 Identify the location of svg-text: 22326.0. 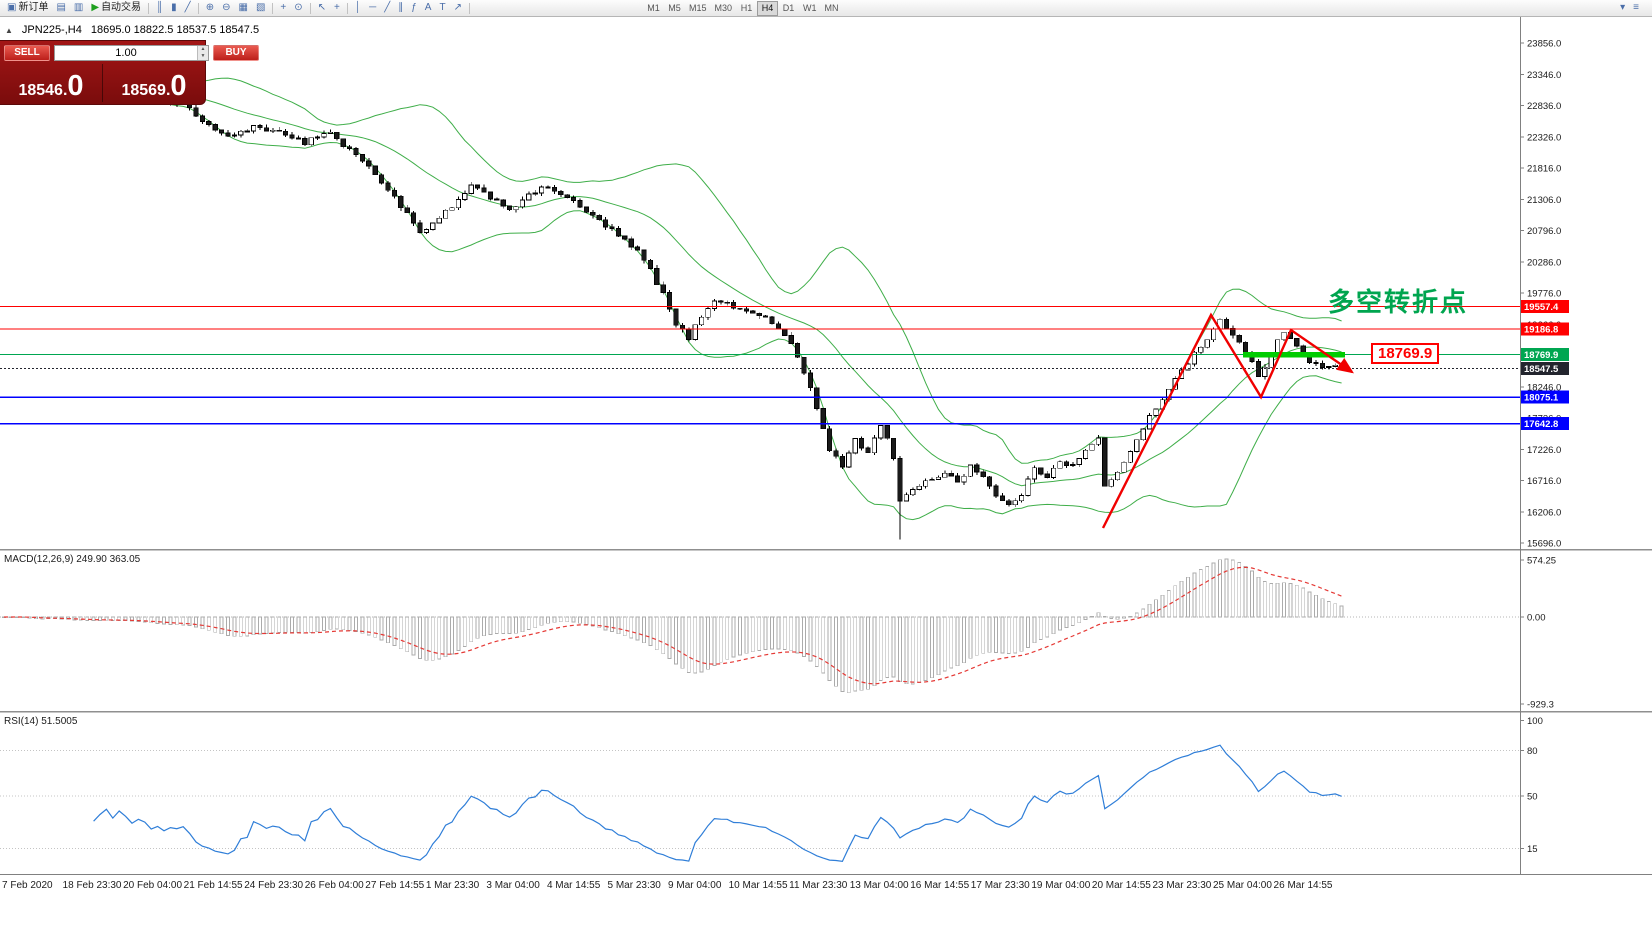
(1544, 137).